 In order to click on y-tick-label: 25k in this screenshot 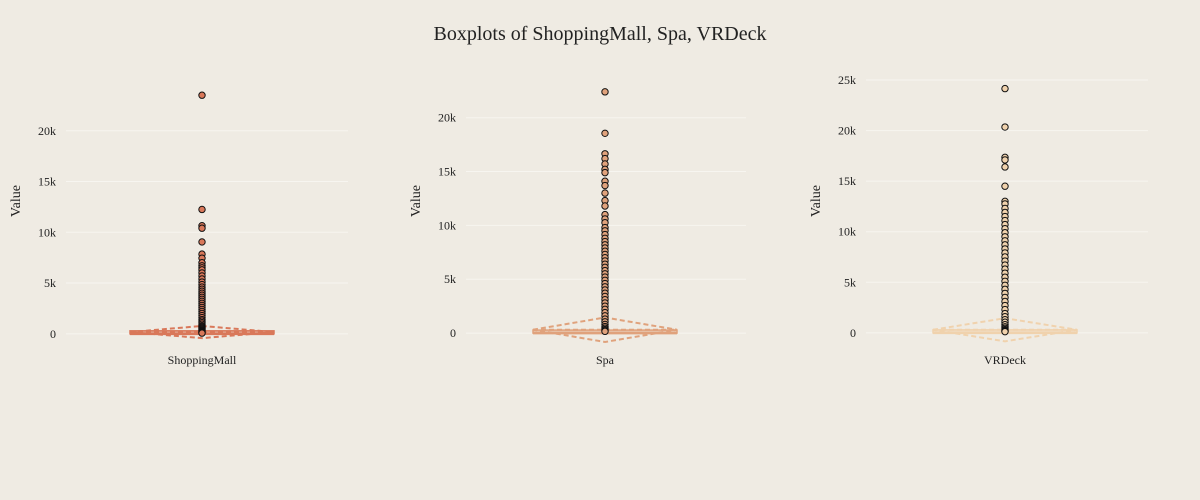, I will do `click(847, 80)`.